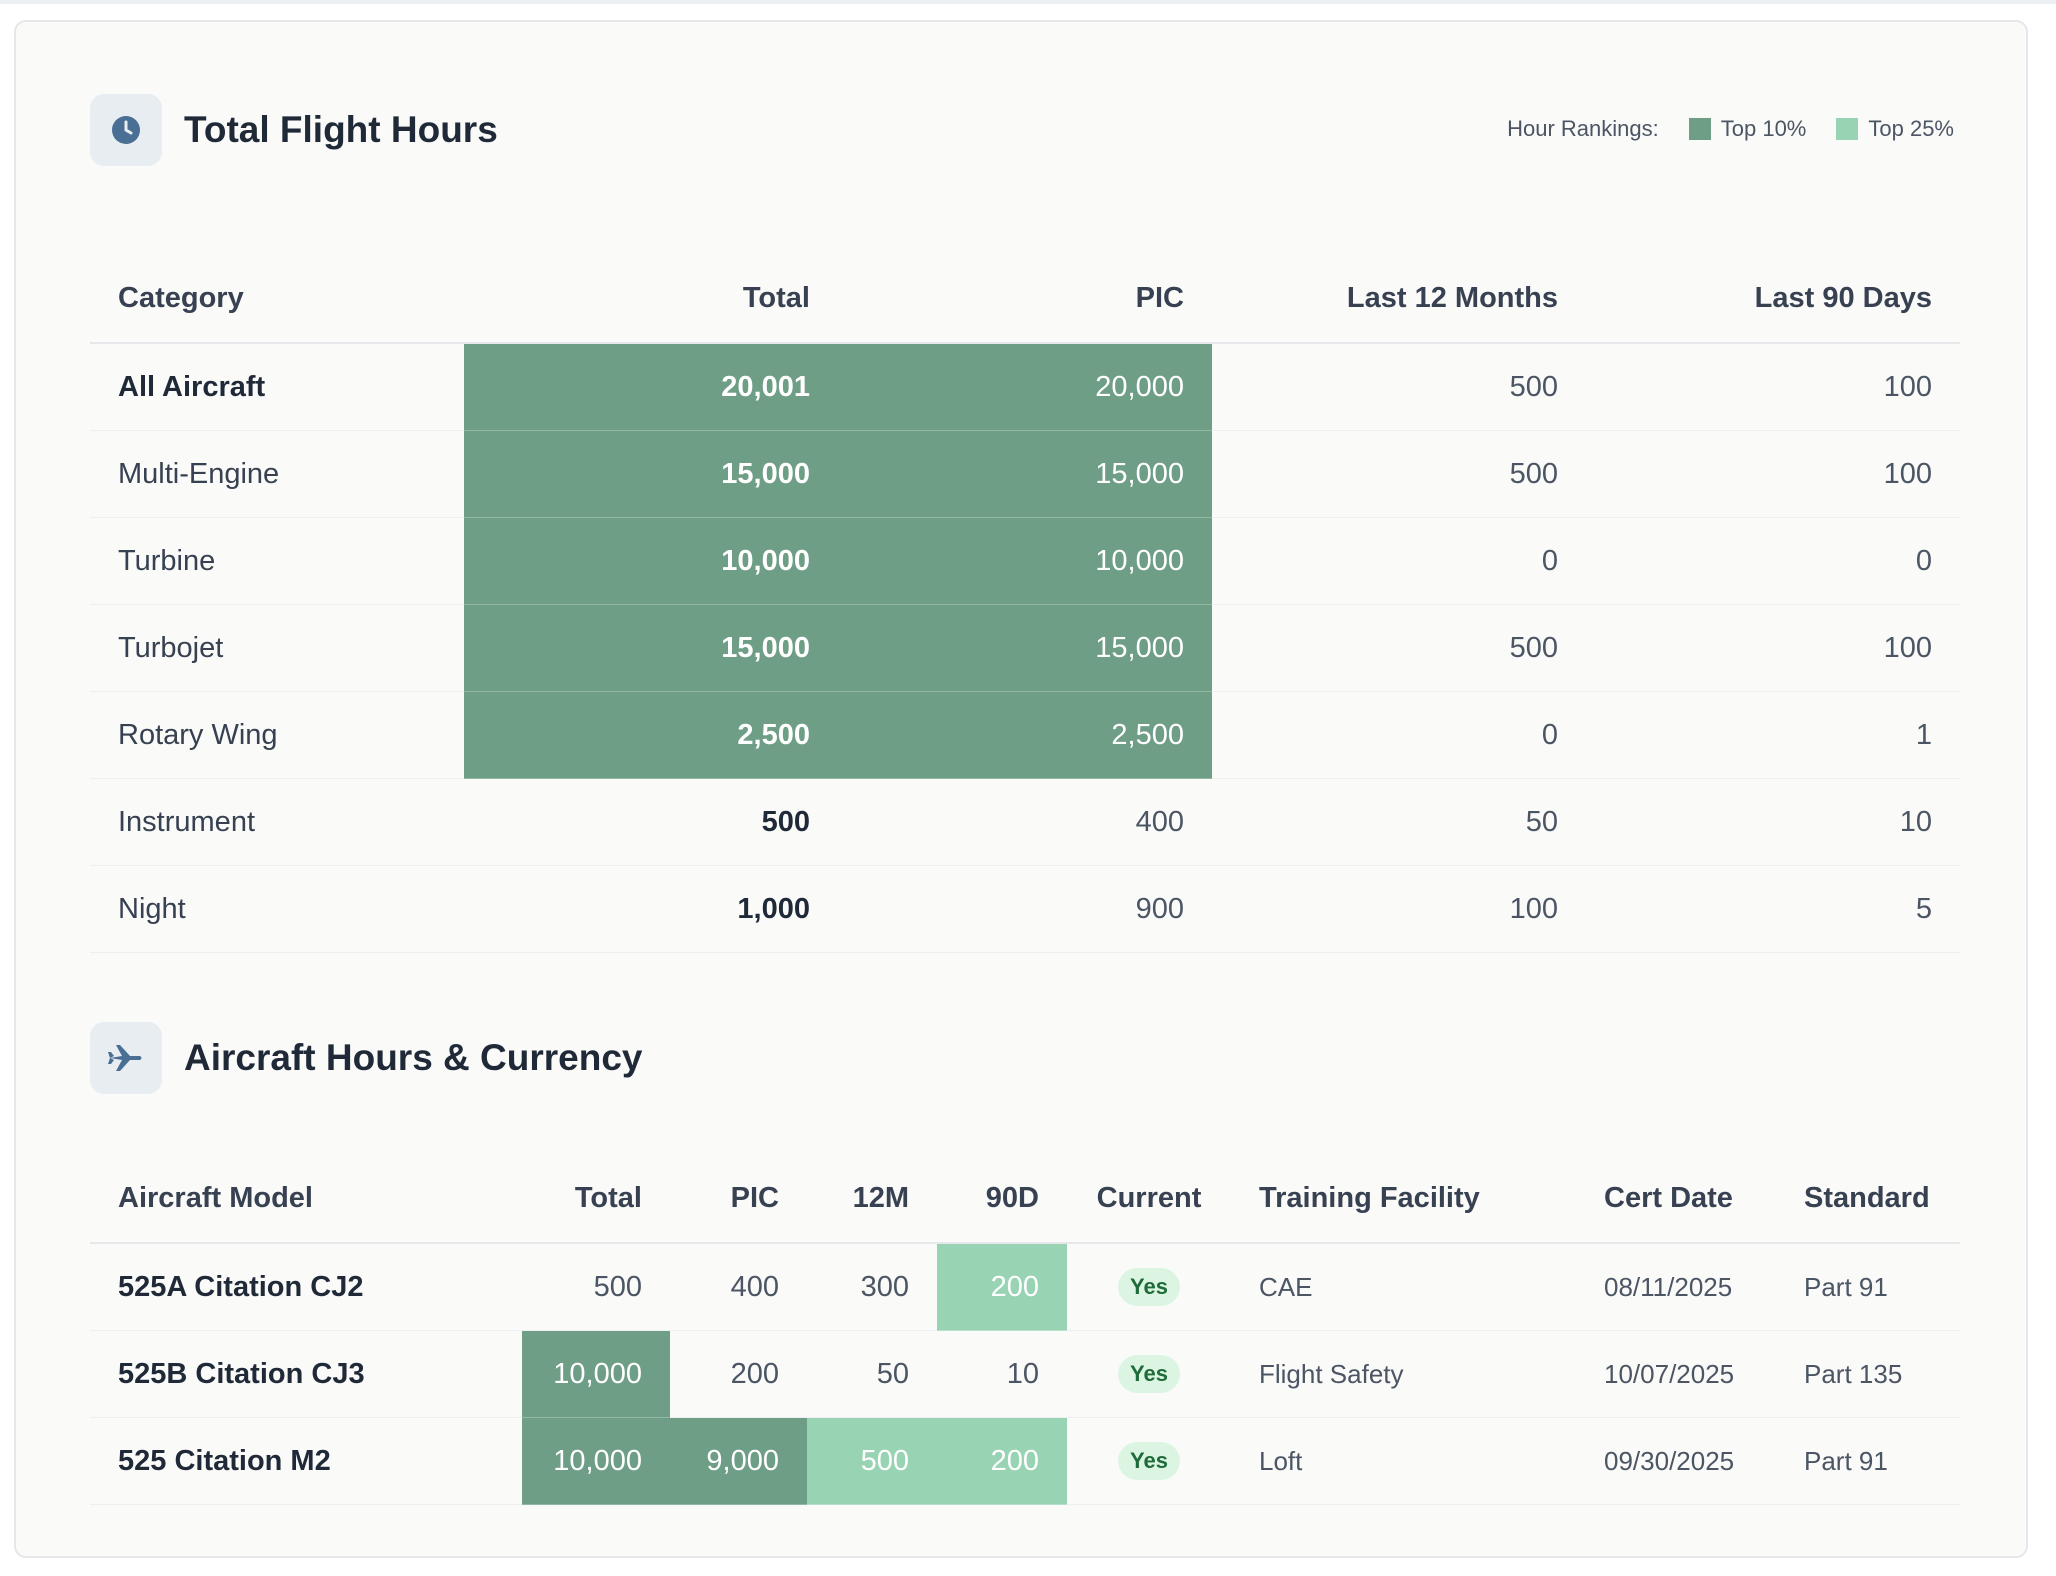  What do you see at coordinates (277, 648) in the screenshot?
I see `category-cell: Turbojet` at bounding box center [277, 648].